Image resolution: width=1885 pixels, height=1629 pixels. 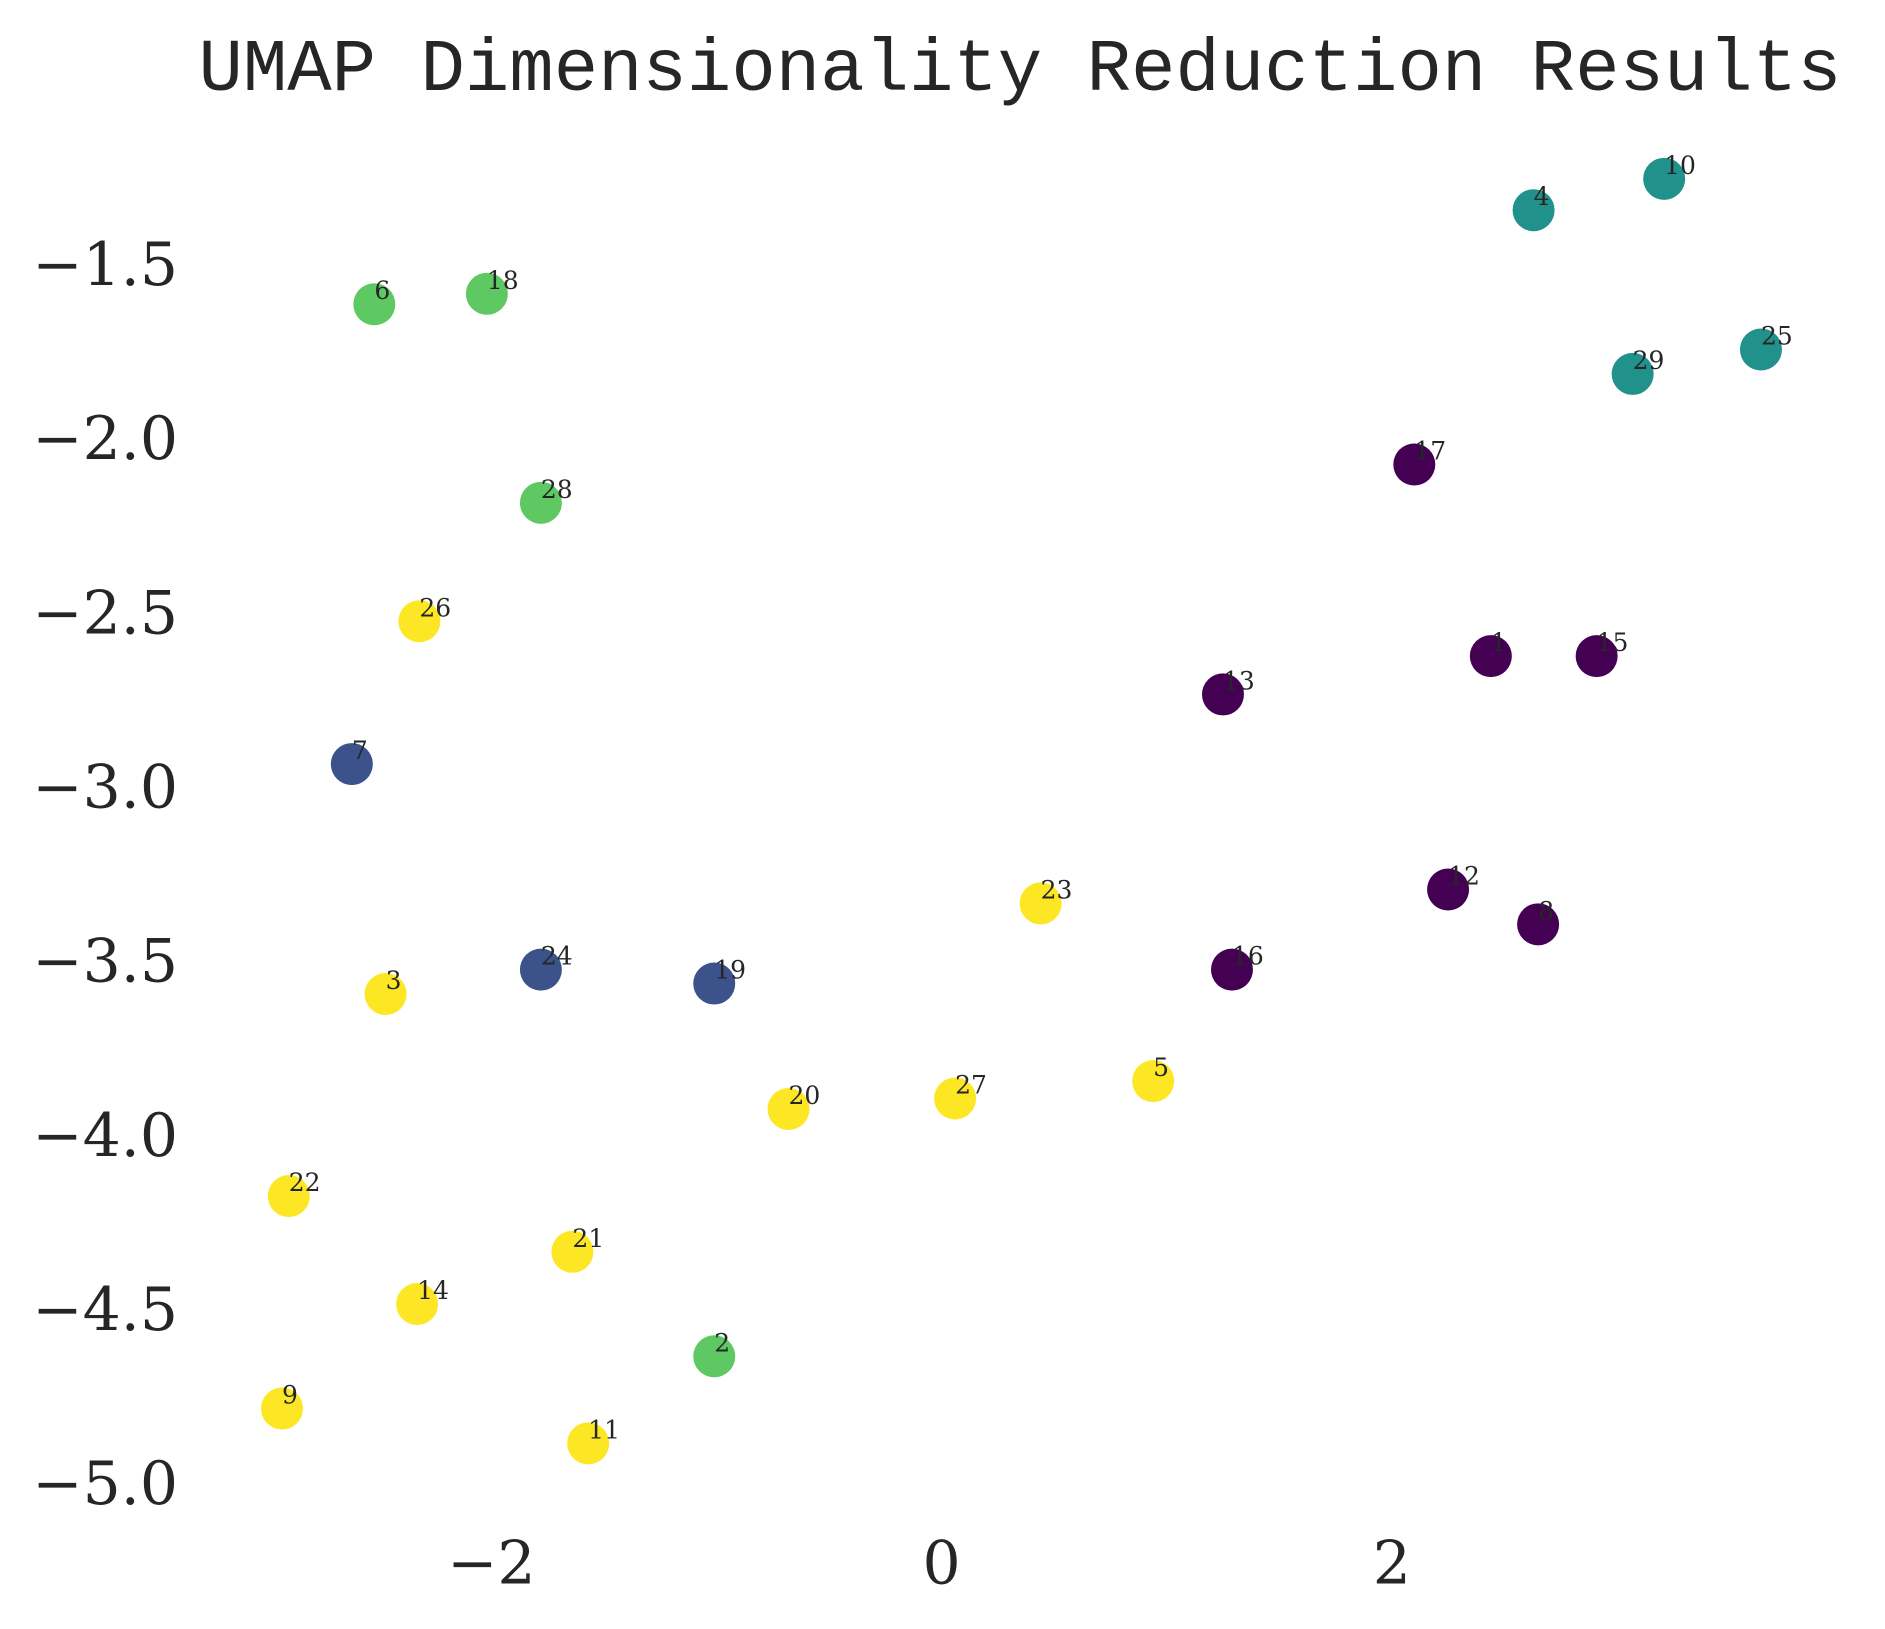 What do you see at coordinates (382, 290) in the screenshot?
I see `point-label: 6` at bounding box center [382, 290].